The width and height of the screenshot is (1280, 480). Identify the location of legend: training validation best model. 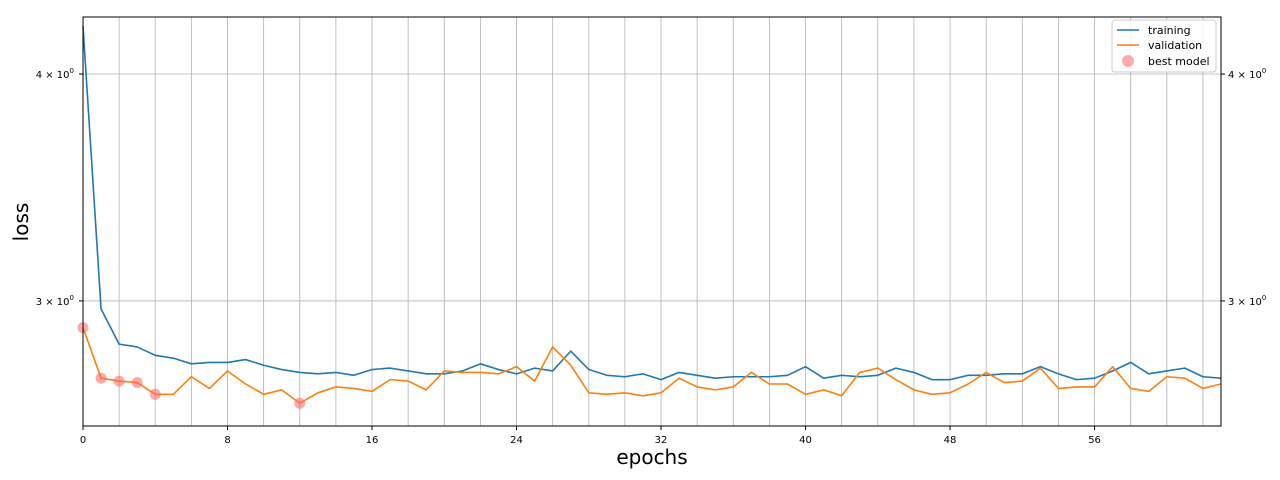
(1164, 46).